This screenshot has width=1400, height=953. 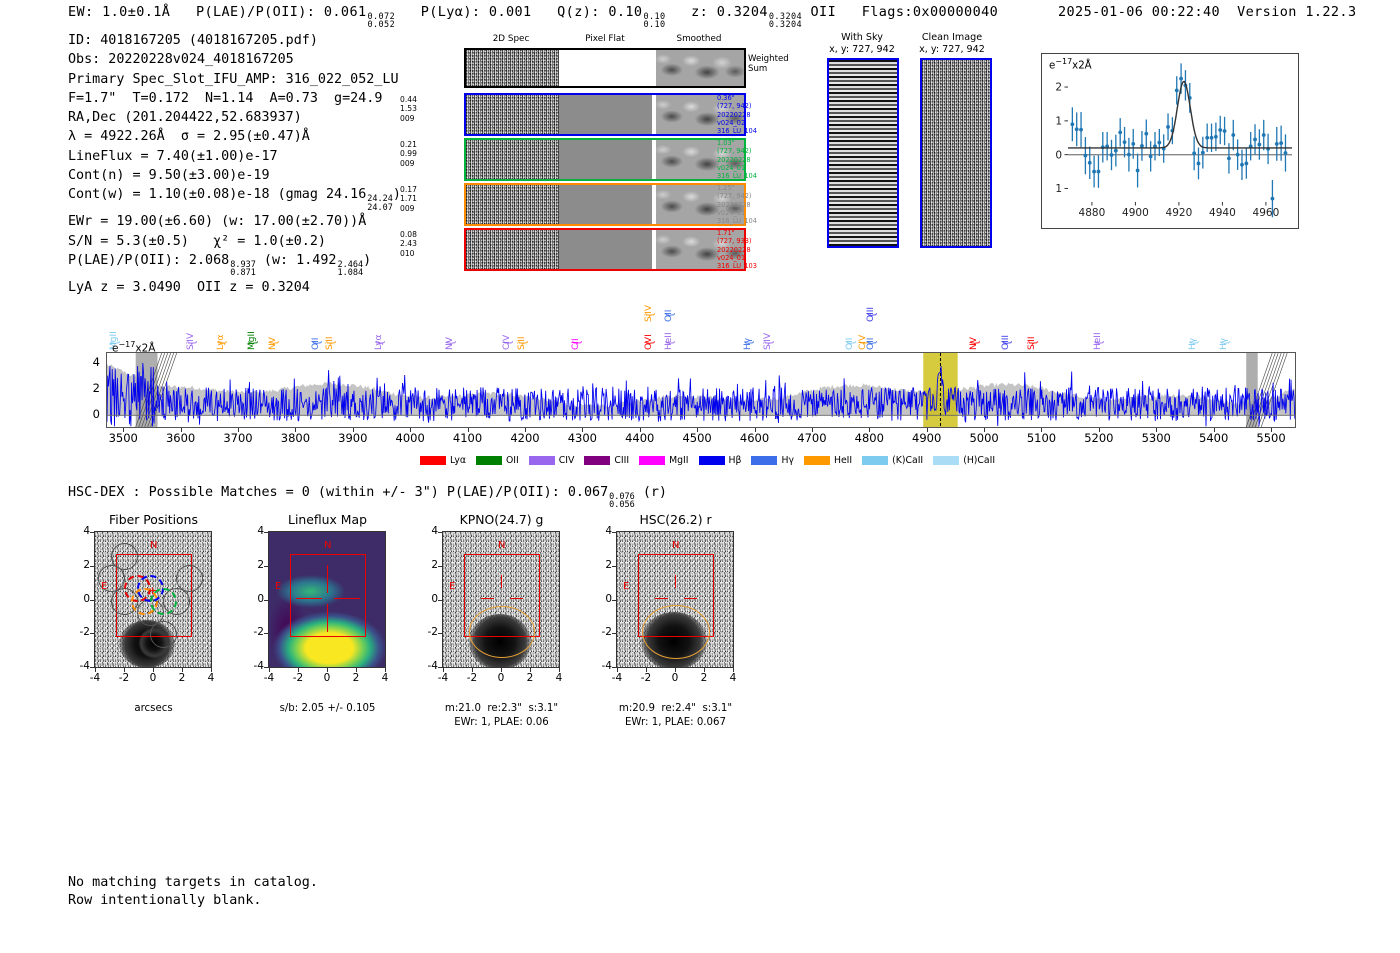 What do you see at coordinates (1058, 88) in the screenshot?
I see `svg-text: 2` at bounding box center [1058, 88].